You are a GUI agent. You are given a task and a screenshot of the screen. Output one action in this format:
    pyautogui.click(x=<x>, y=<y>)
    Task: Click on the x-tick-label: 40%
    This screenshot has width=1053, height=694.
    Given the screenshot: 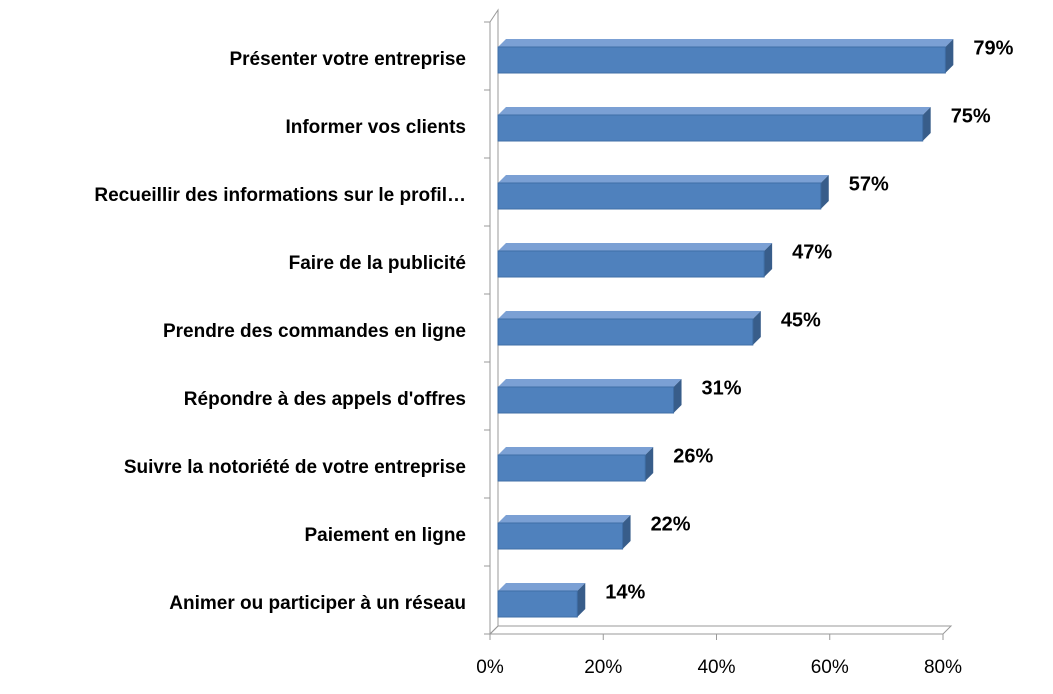 What is the action you would take?
    pyautogui.click(x=716, y=667)
    